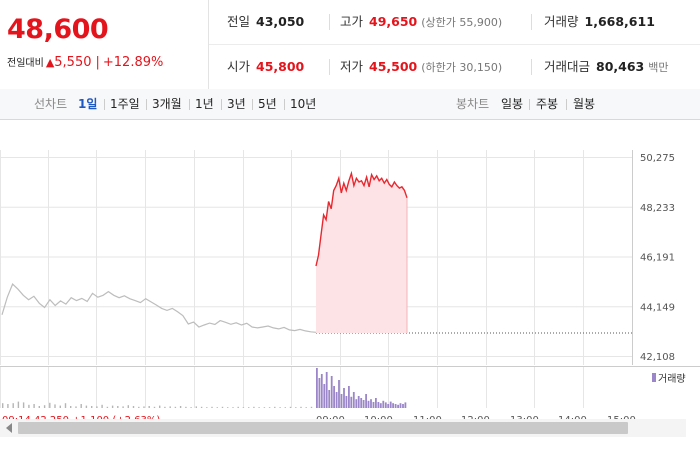 The height and width of the screenshot is (450, 700). What do you see at coordinates (657, 208) in the screenshot?
I see `y-tick-label: 48,233` at bounding box center [657, 208].